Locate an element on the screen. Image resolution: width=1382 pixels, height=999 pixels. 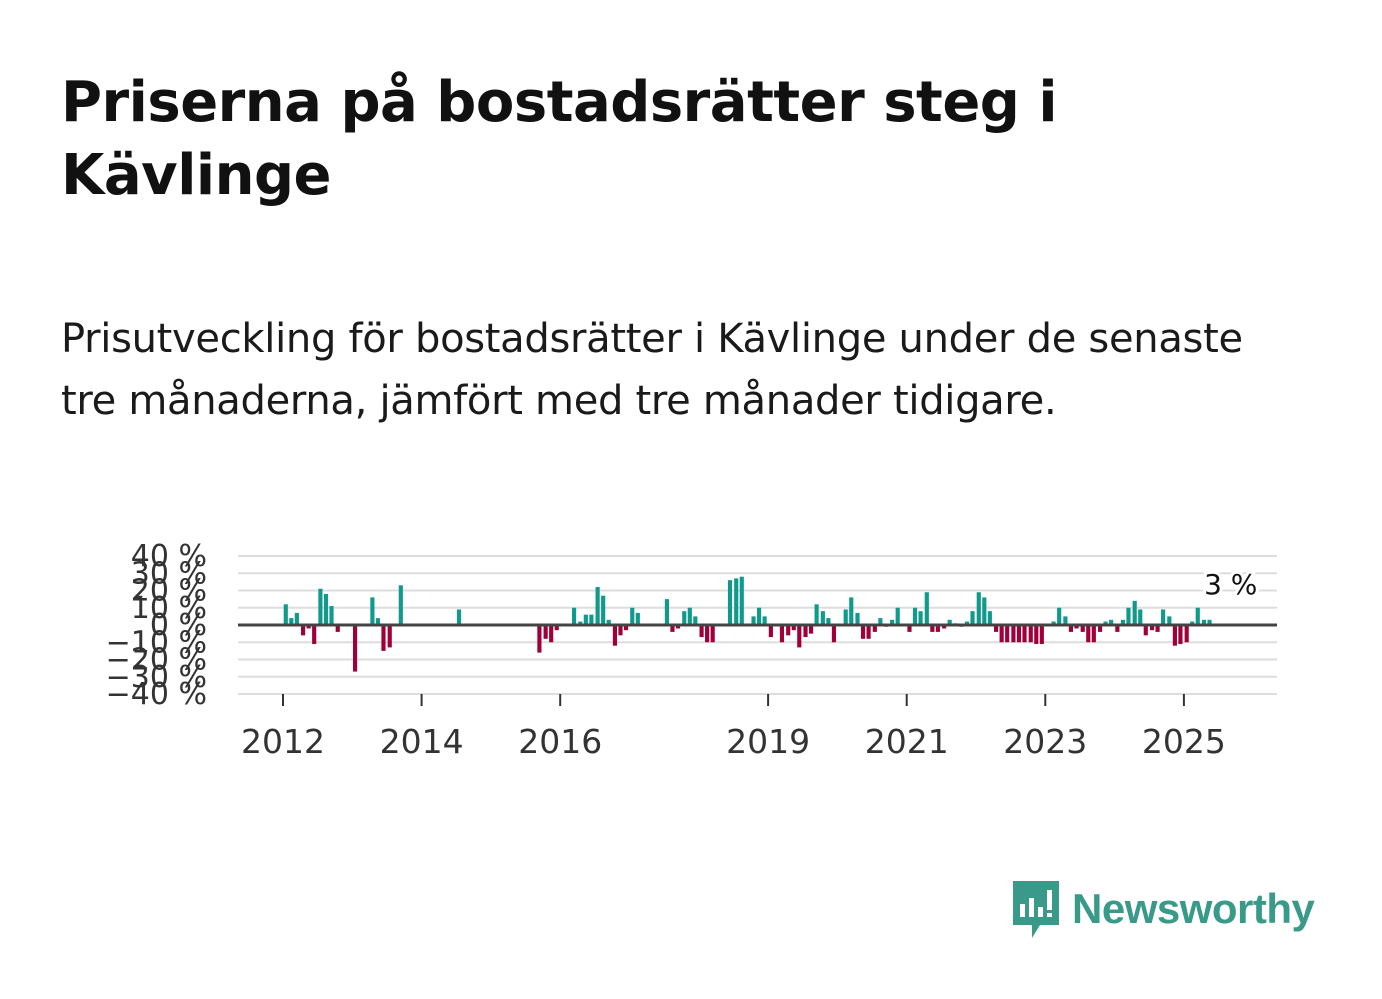
brand-logo: Newsworthy is located at coordinates (1162, 909).